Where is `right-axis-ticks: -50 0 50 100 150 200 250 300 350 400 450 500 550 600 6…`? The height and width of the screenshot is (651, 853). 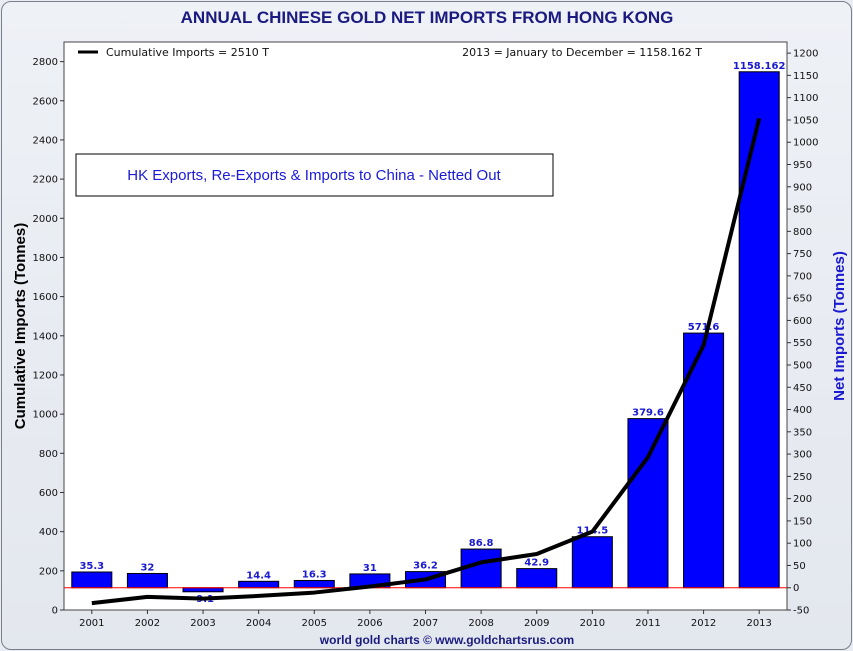 right-axis-ticks: -50 0 50 100 150 200 250 300 350 400 450 500 550 600 6… is located at coordinates (802, 333).